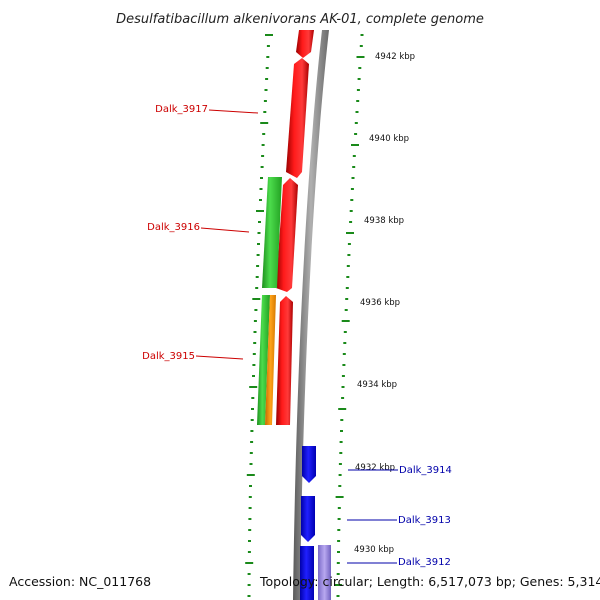 This screenshot has height=600, width=600. Describe the element at coordinates (181, 109) in the screenshot. I see `gene-label-dalk-3917: Dalk_3917` at that location.